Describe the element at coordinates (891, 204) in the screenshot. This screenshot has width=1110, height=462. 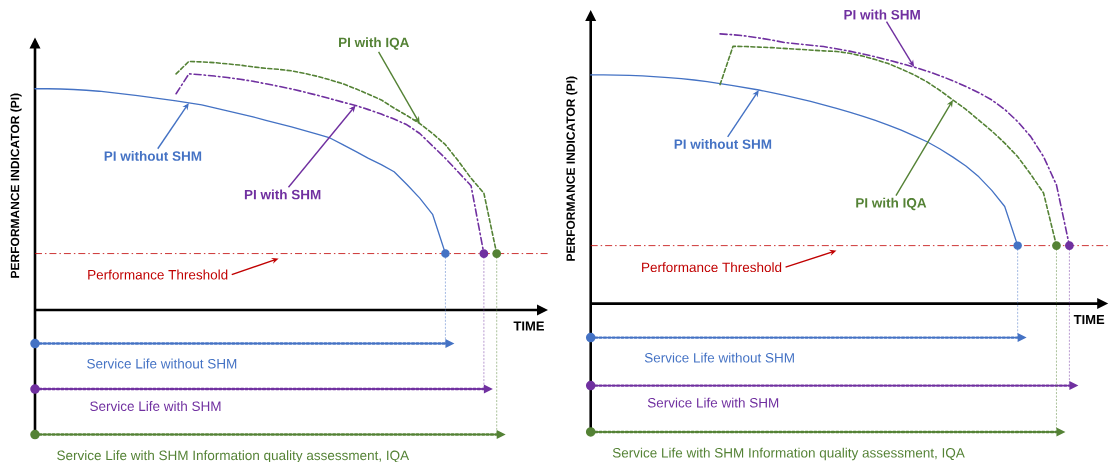
I see `annotation: PI with IQA` at that location.